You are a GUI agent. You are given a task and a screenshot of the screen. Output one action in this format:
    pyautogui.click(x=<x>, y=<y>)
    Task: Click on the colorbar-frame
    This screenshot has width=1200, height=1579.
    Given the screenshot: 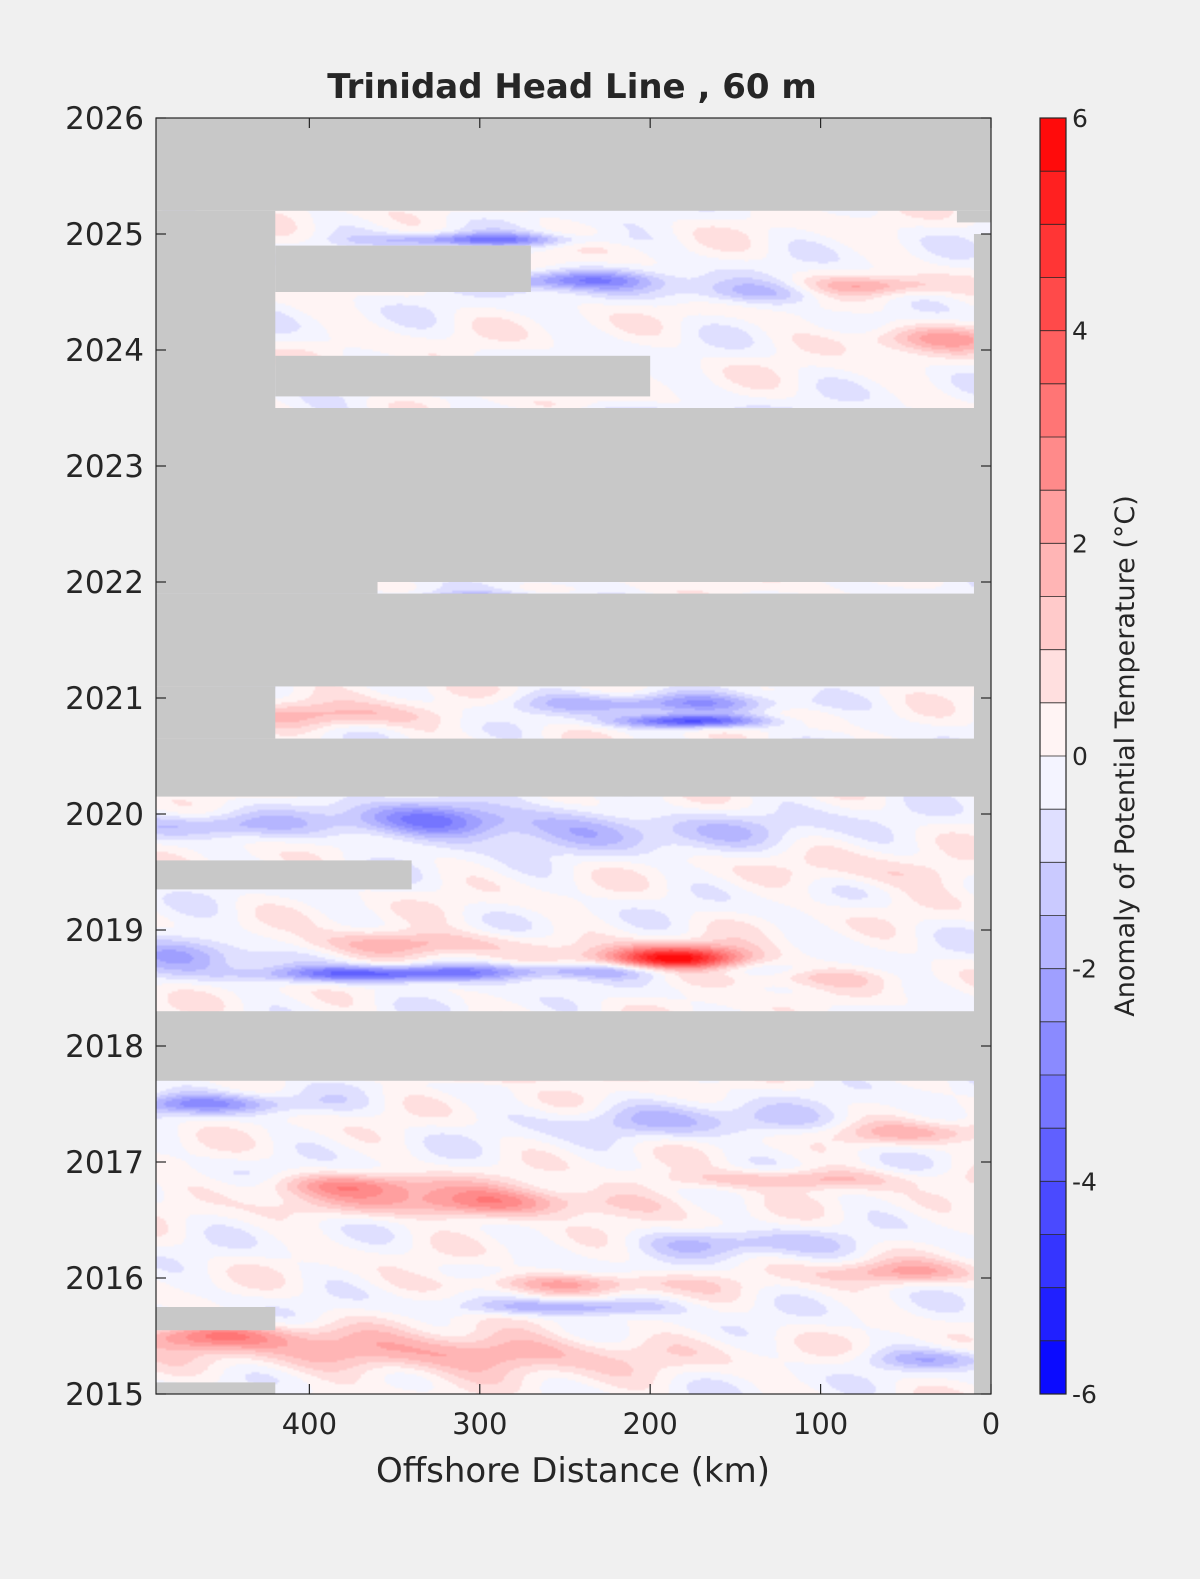 What is the action you would take?
    pyautogui.click(x=1053, y=756)
    